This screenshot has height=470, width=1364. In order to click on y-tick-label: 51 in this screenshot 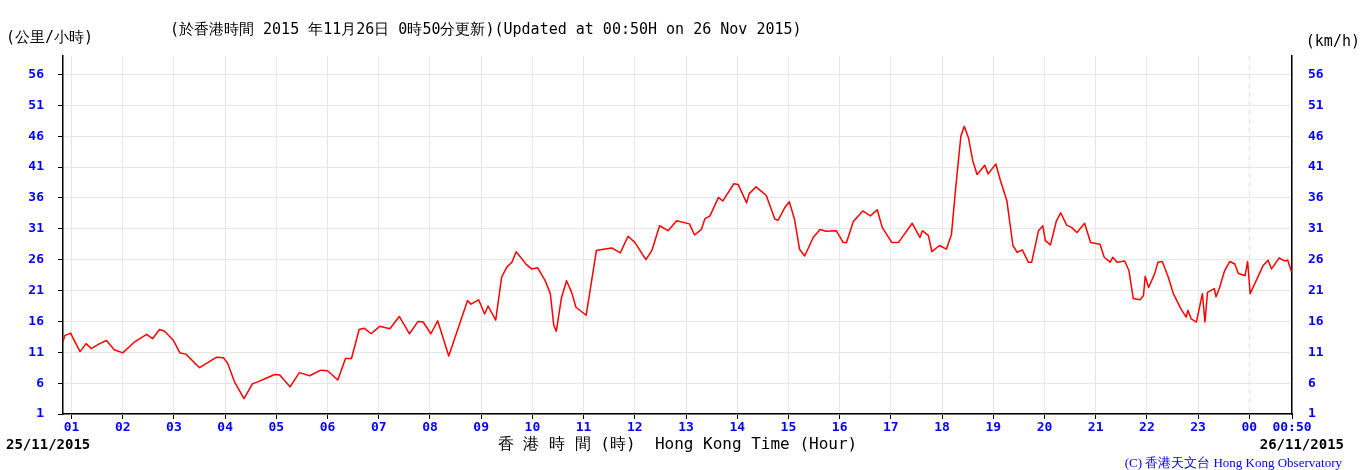, I will do `click(36, 104)`.